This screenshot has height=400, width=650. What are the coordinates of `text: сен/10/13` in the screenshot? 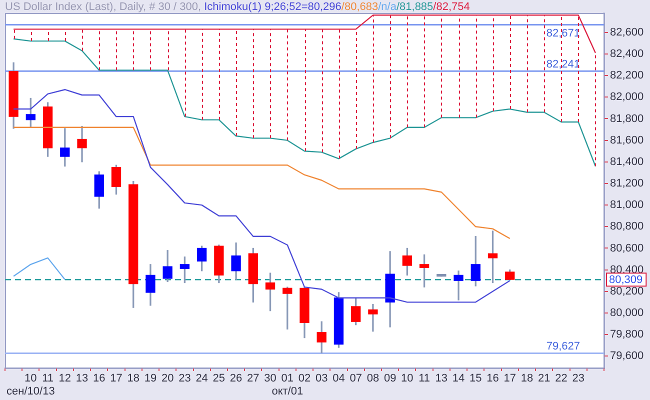 It's located at (30, 392).